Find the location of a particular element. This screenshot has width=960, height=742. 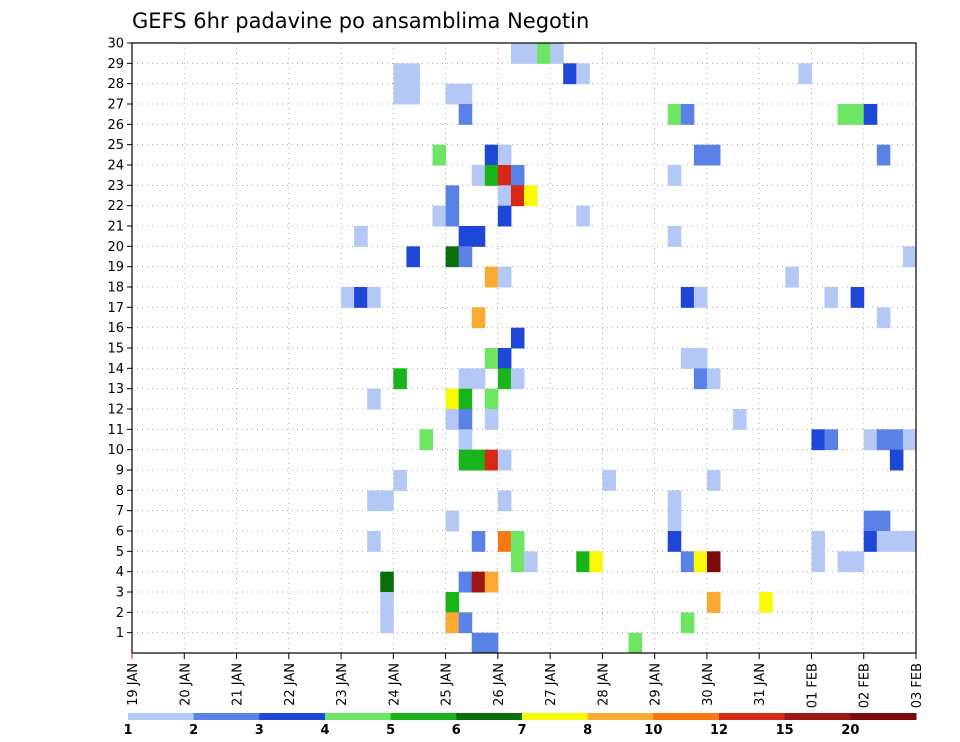

x-tick-label: 02 FEB is located at coordinates (865, 685).